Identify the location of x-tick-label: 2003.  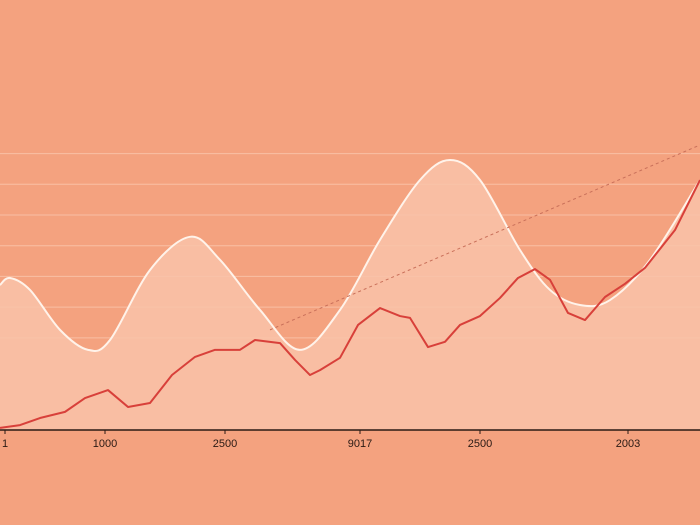
(628, 444).